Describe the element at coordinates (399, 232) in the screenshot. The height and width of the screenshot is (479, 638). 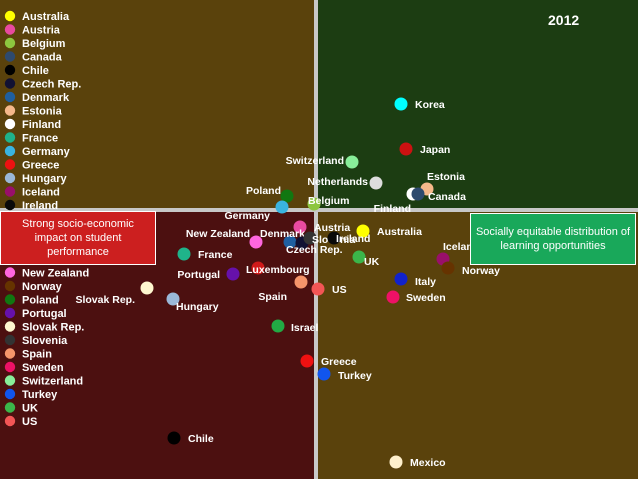
I see `data-point-label: Australia` at that location.